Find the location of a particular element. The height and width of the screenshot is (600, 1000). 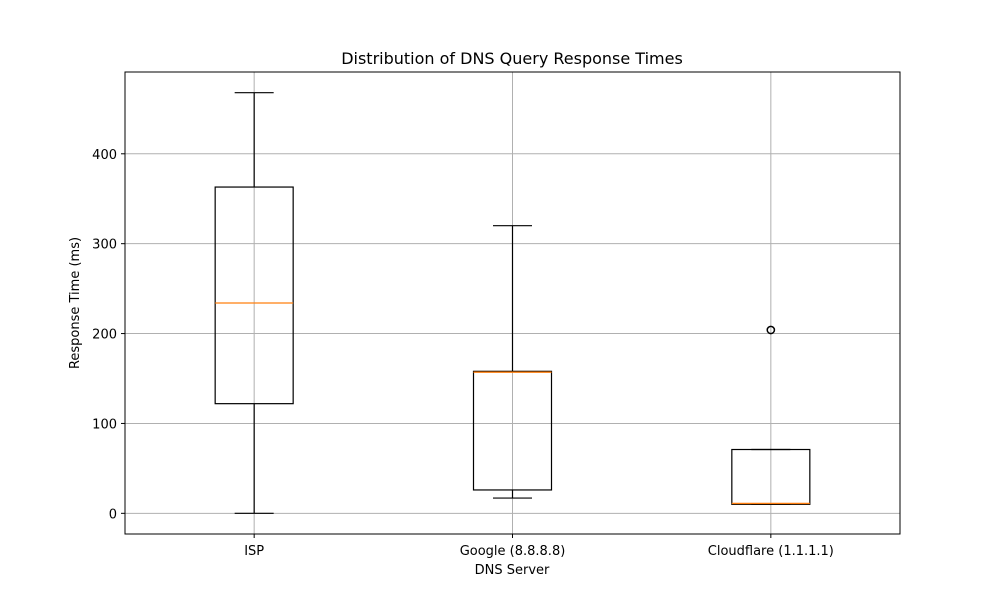

x-axis-ticks: ISP Google (8.8.8.8) Cloudflare (1.1.1.1) is located at coordinates (539, 546).